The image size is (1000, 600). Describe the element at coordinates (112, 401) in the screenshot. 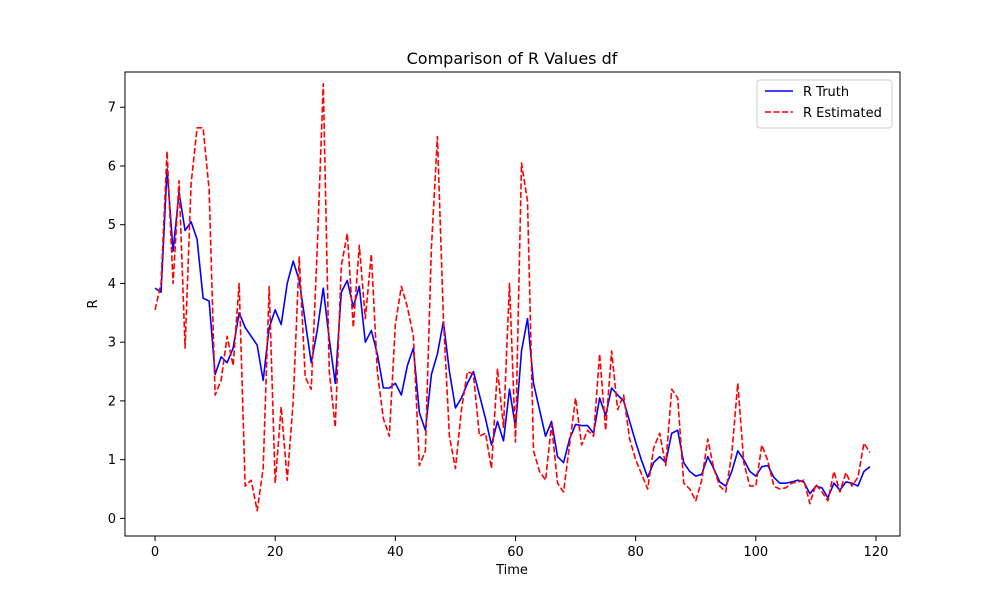

I see `y-tick-label: 2` at that location.